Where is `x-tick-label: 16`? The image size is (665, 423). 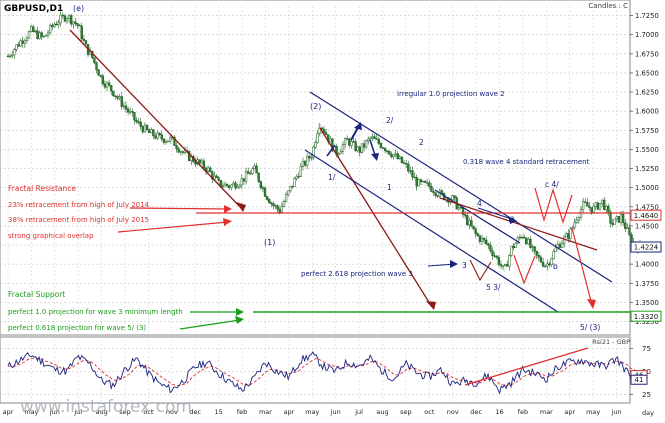 x-tick-label: 16 is located at coordinates (499, 412).